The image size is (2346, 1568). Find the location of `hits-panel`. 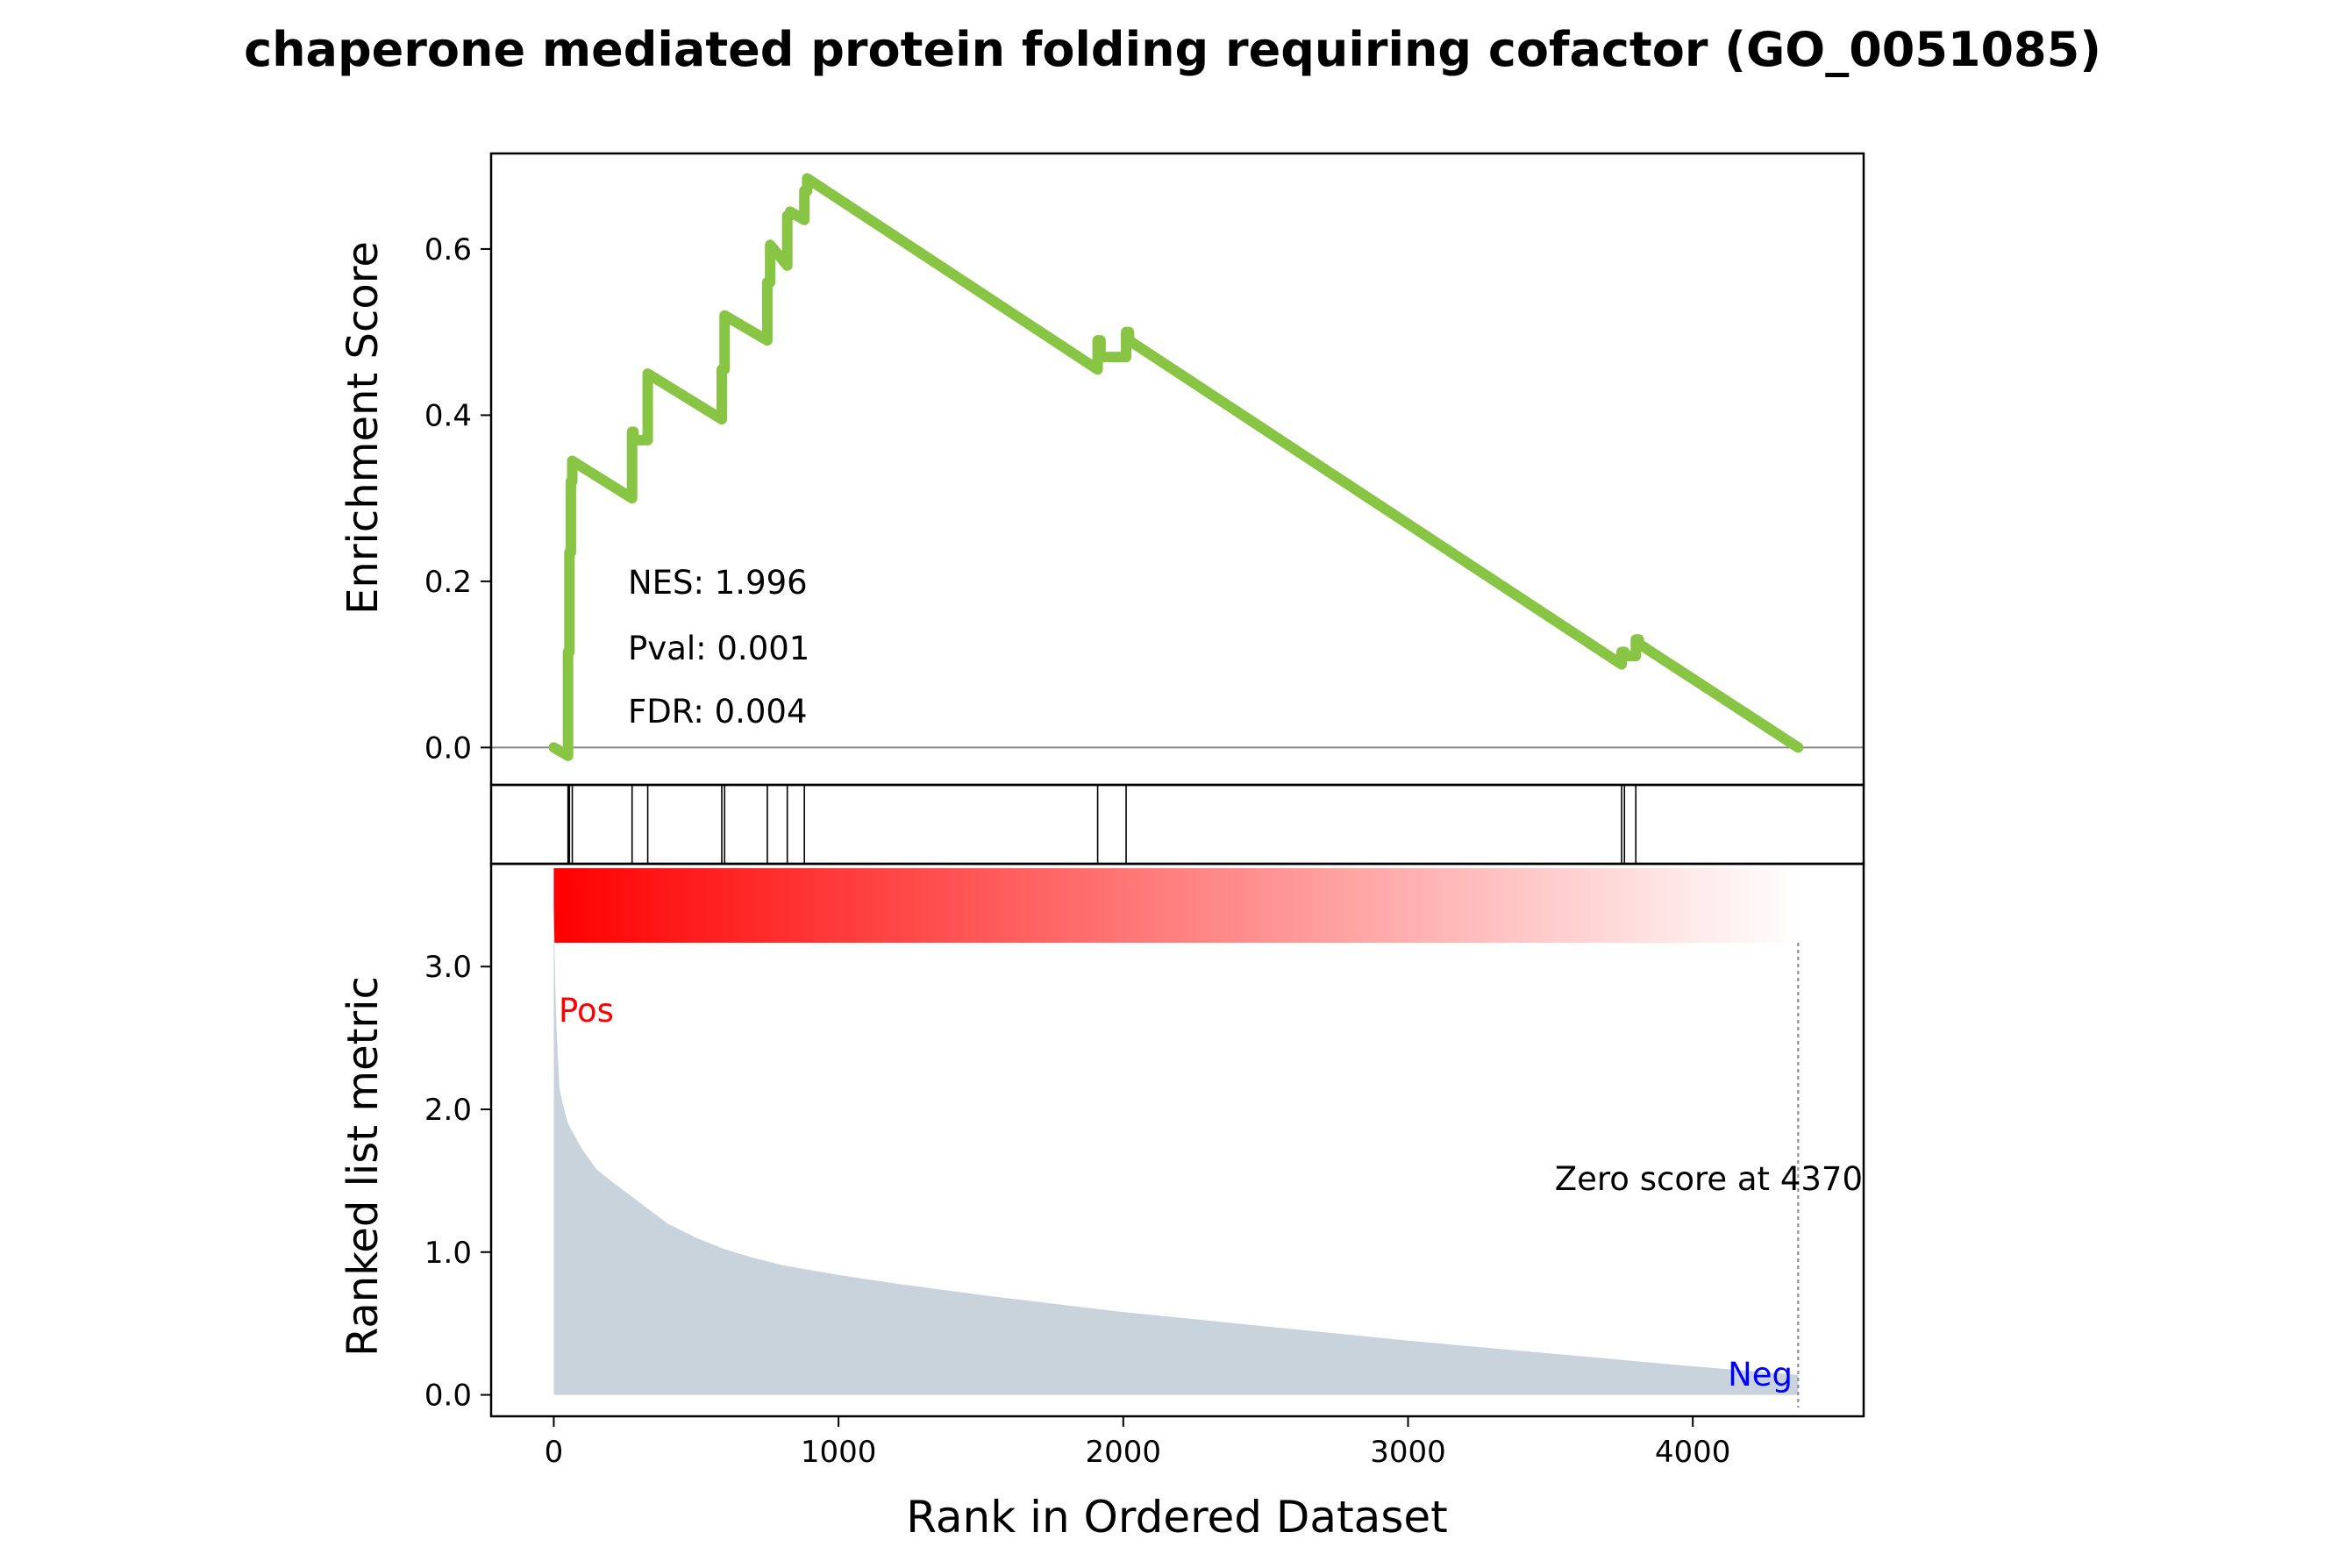

hits-panel is located at coordinates (1177, 825).